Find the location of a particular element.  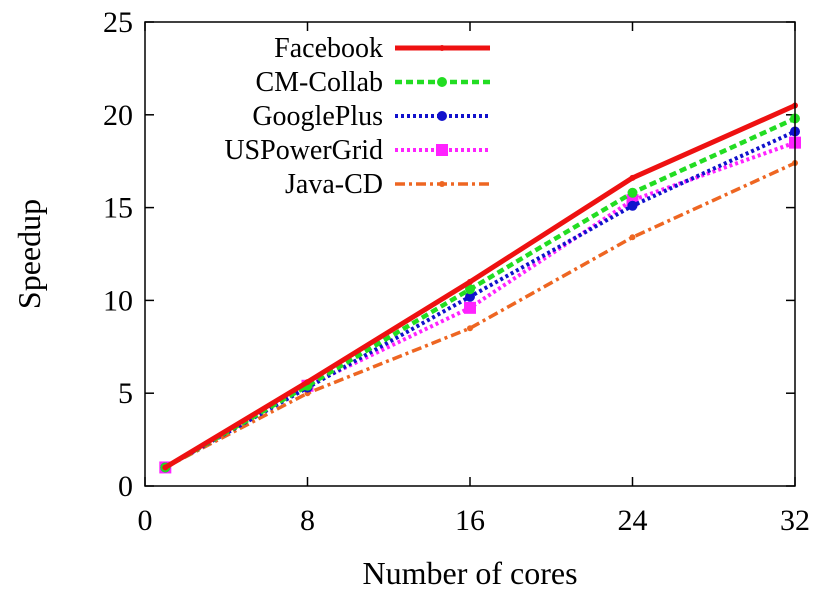

x-tick-label: 8 is located at coordinates (307, 520).